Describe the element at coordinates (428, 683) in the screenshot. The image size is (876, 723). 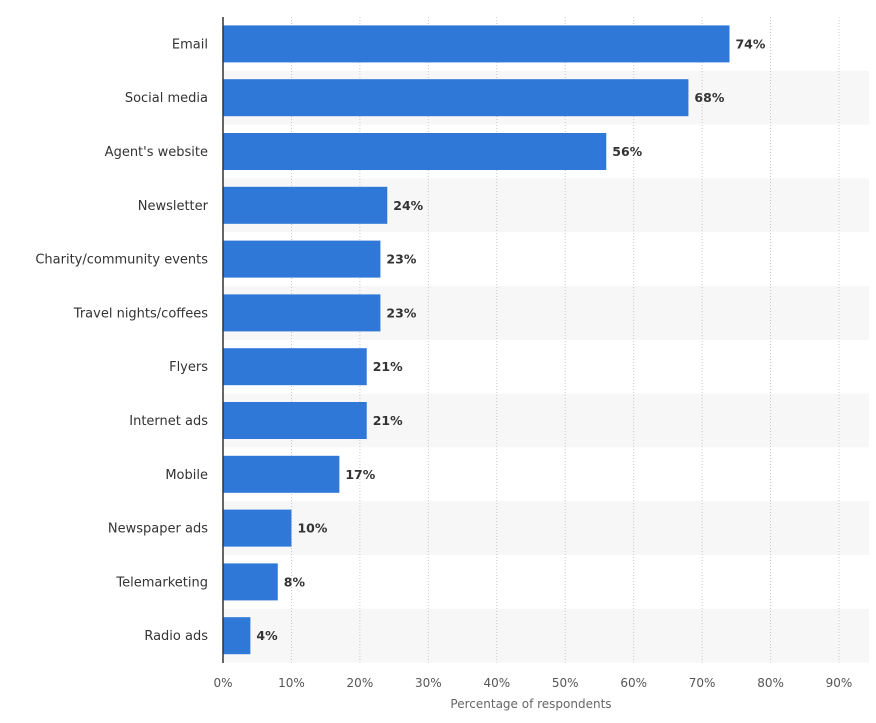
I see `x-tick-label: 30%` at that location.